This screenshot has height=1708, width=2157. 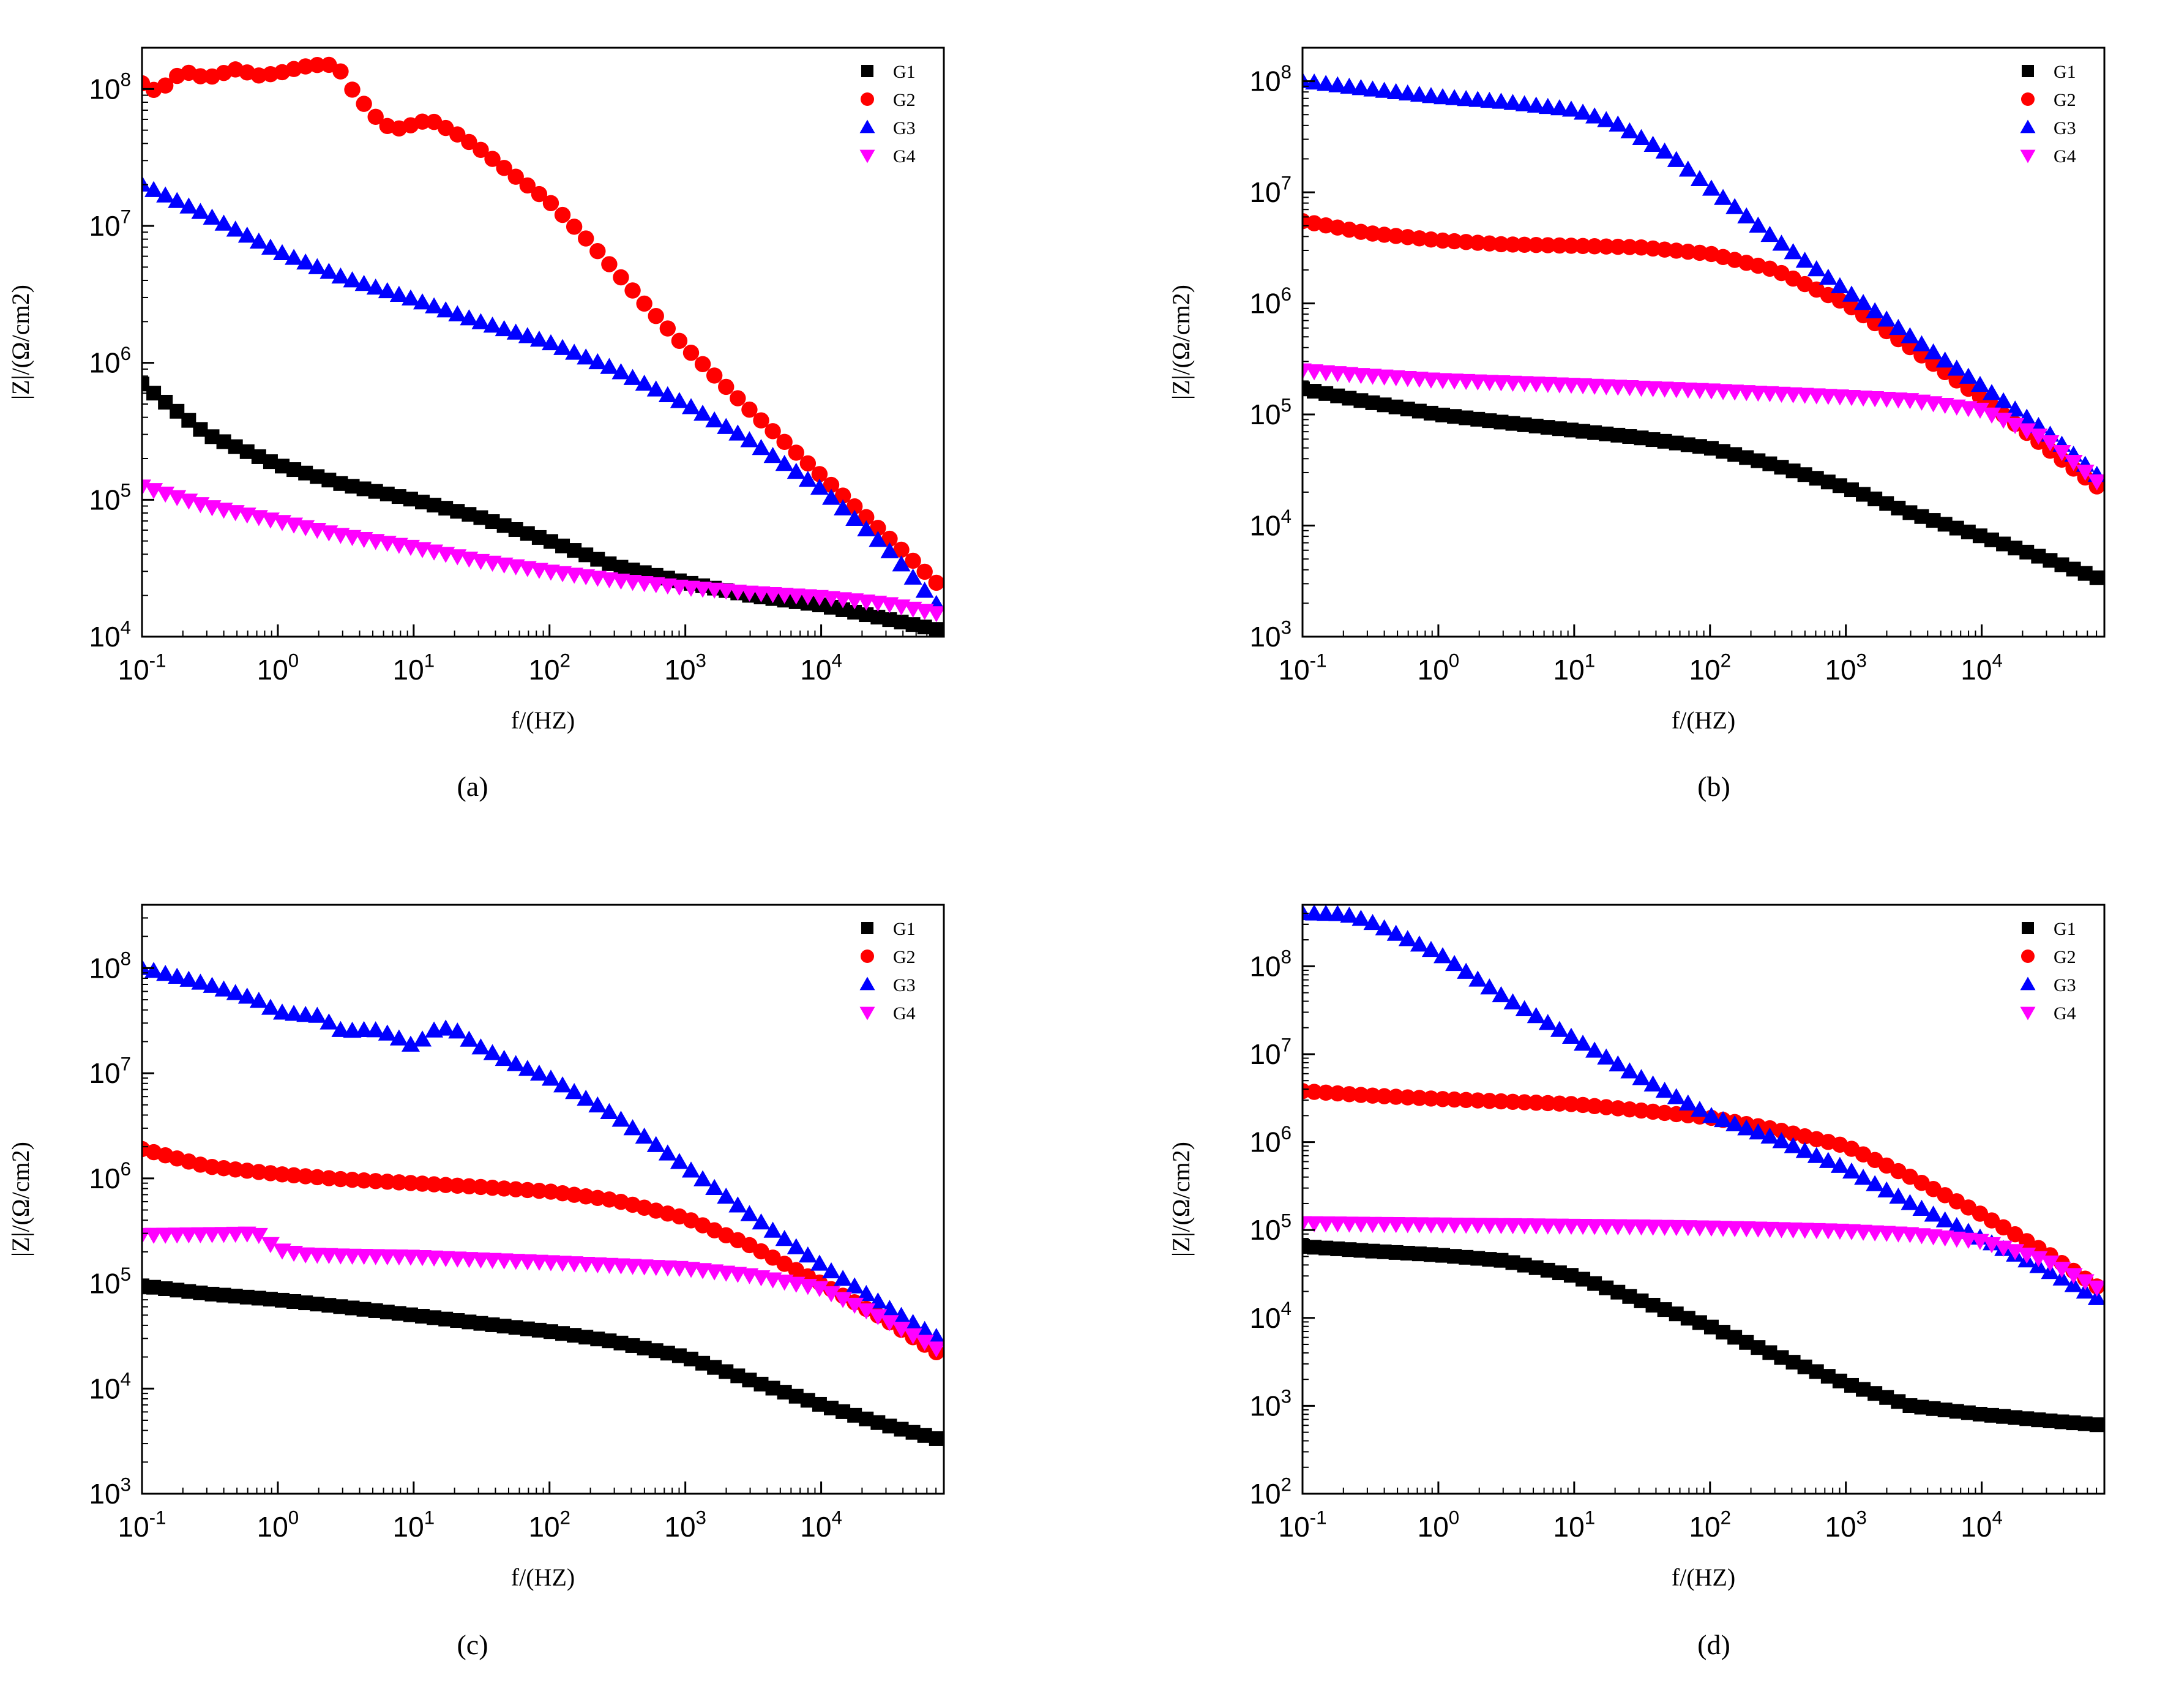 I want to click on y-tick-label: 10⁶, so click(x=1270, y=1140).